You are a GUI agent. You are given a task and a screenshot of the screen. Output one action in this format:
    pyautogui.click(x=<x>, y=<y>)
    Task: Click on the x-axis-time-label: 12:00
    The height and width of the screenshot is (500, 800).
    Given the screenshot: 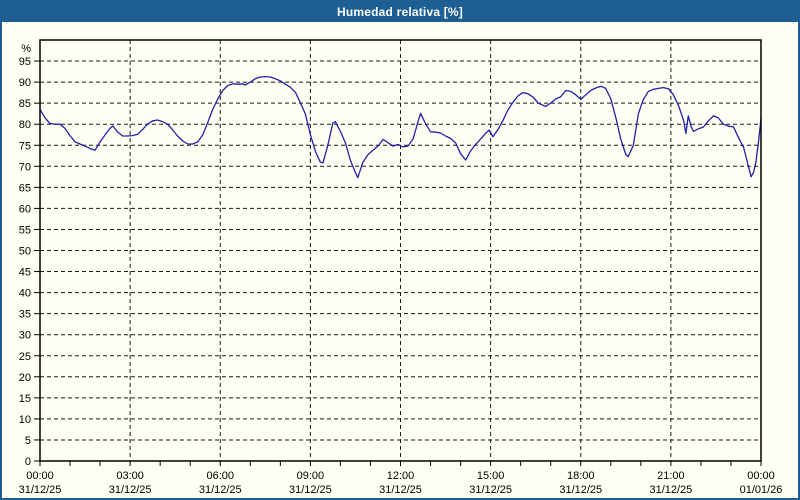 What is the action you would take?
    pyautogui.click(x=401, y=476)
    